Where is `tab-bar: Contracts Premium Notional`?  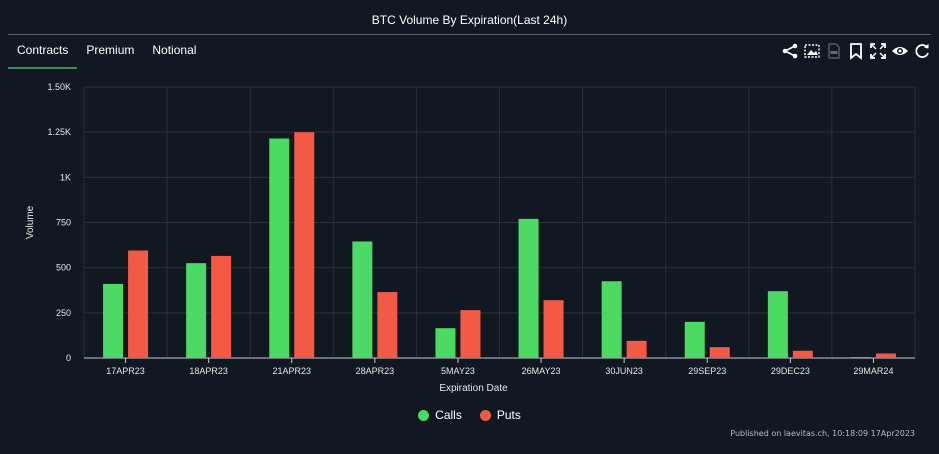
tab-bar: Contracts Premium Notional is located at coordinates (106, 52).